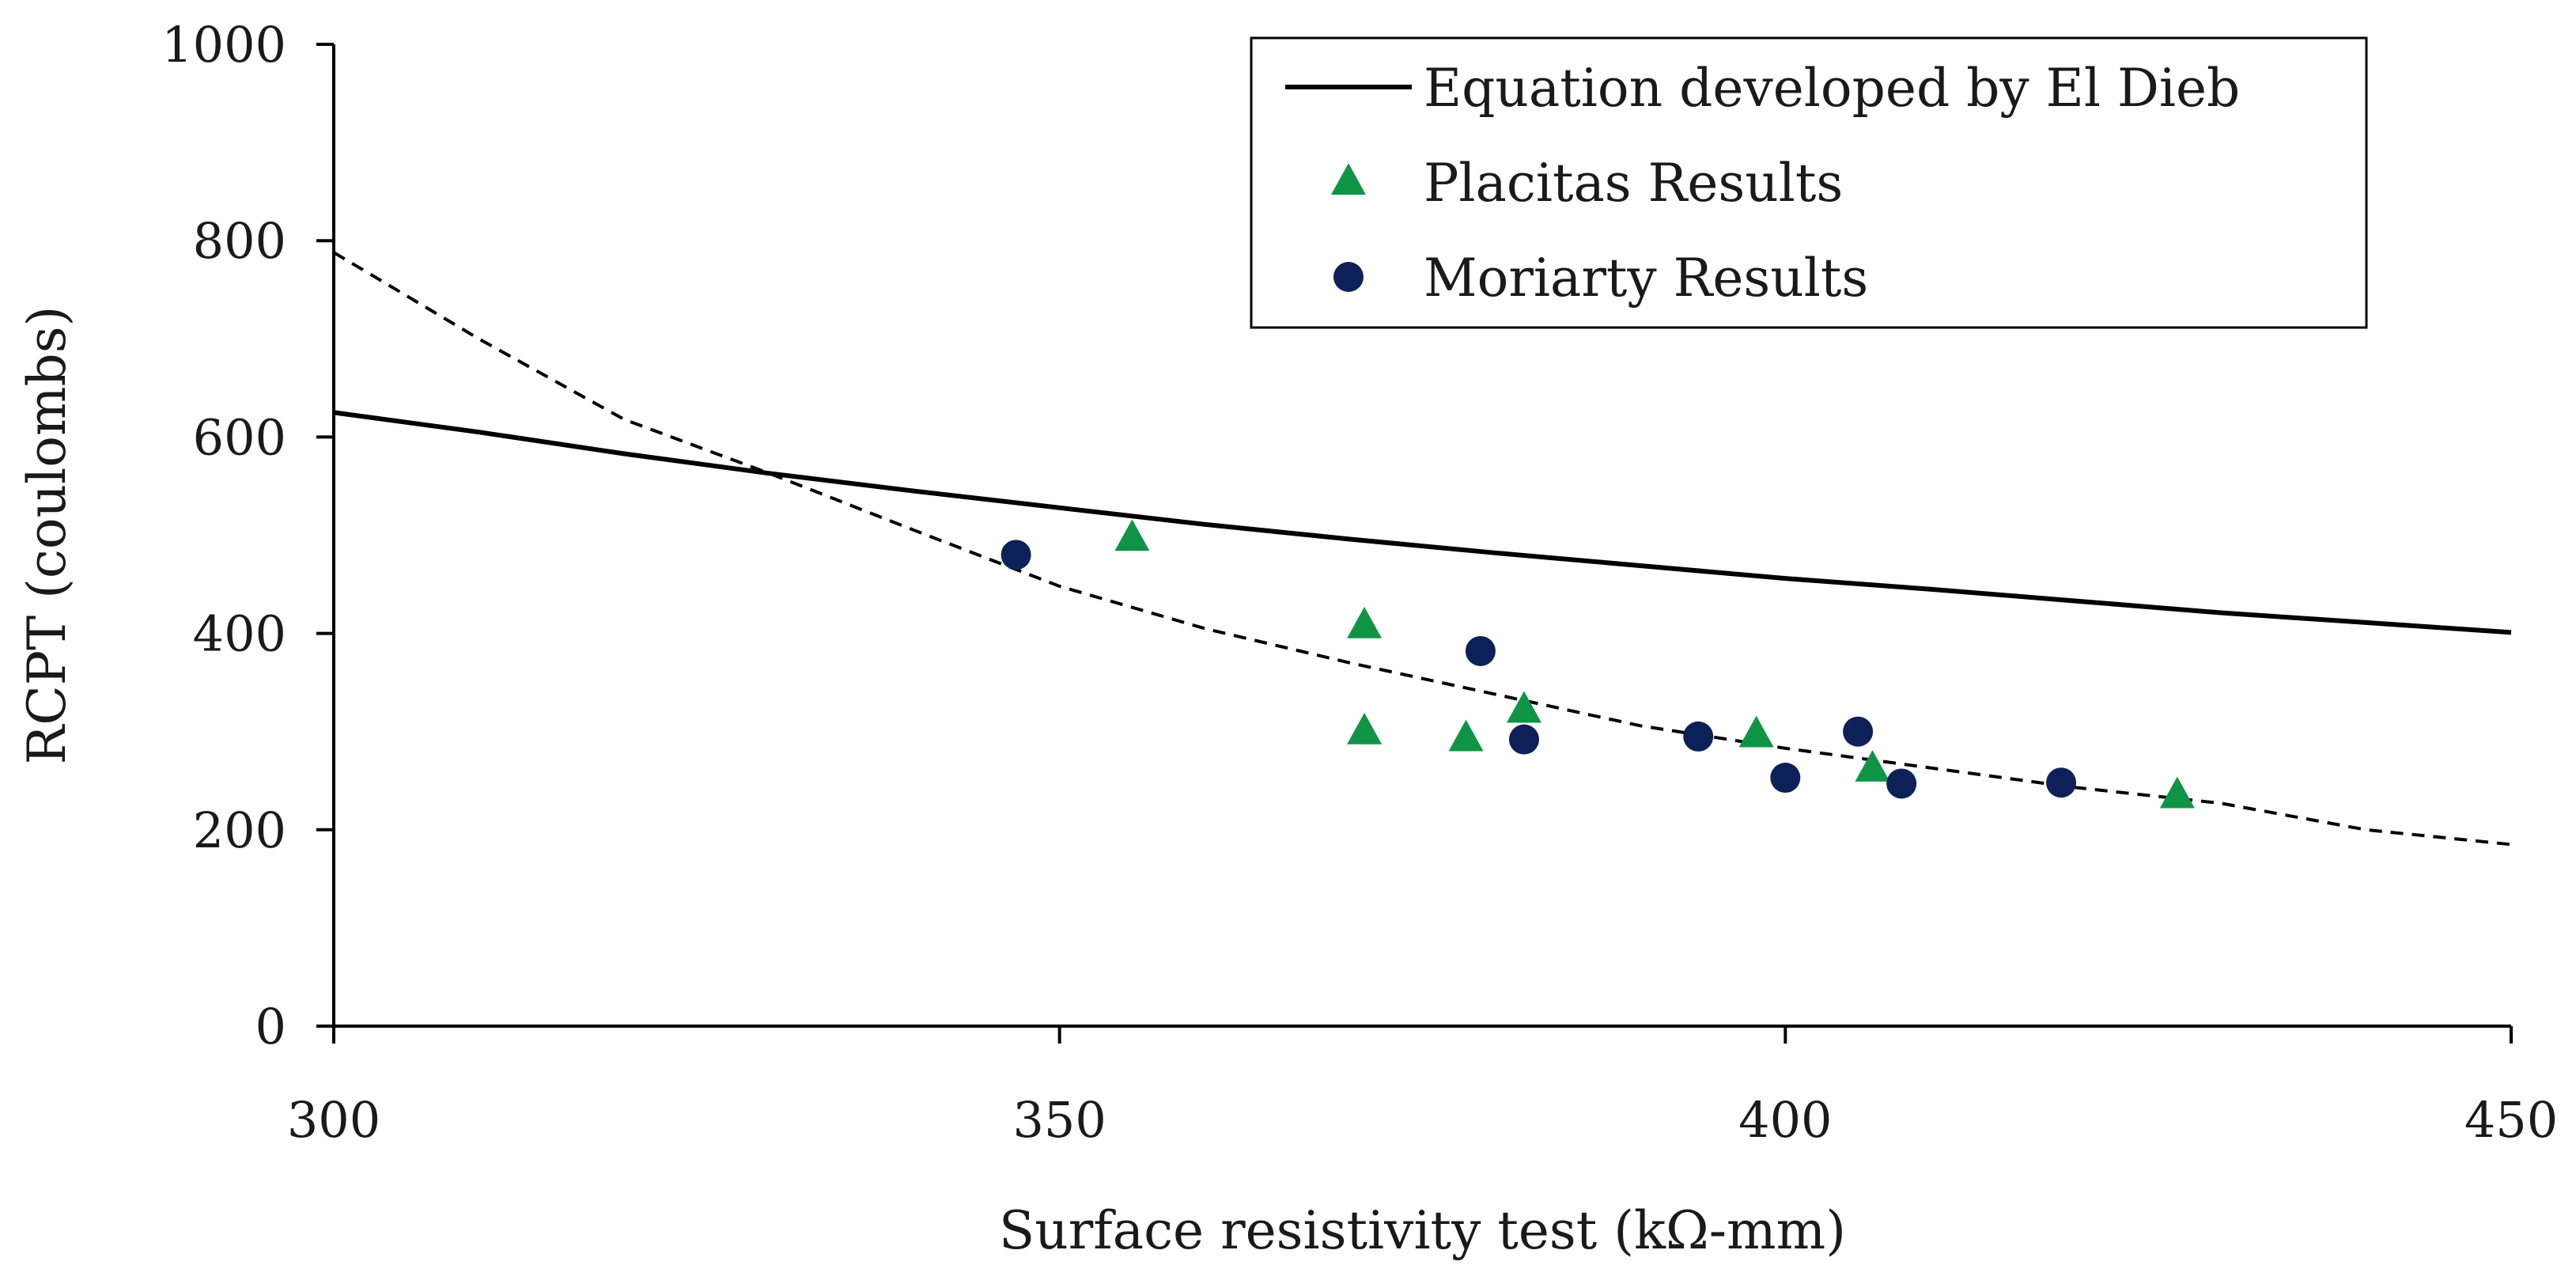 The height and width of the screenshot is (1288, 2576). I want to click on y-tick-label: 200, so click(240, 830).